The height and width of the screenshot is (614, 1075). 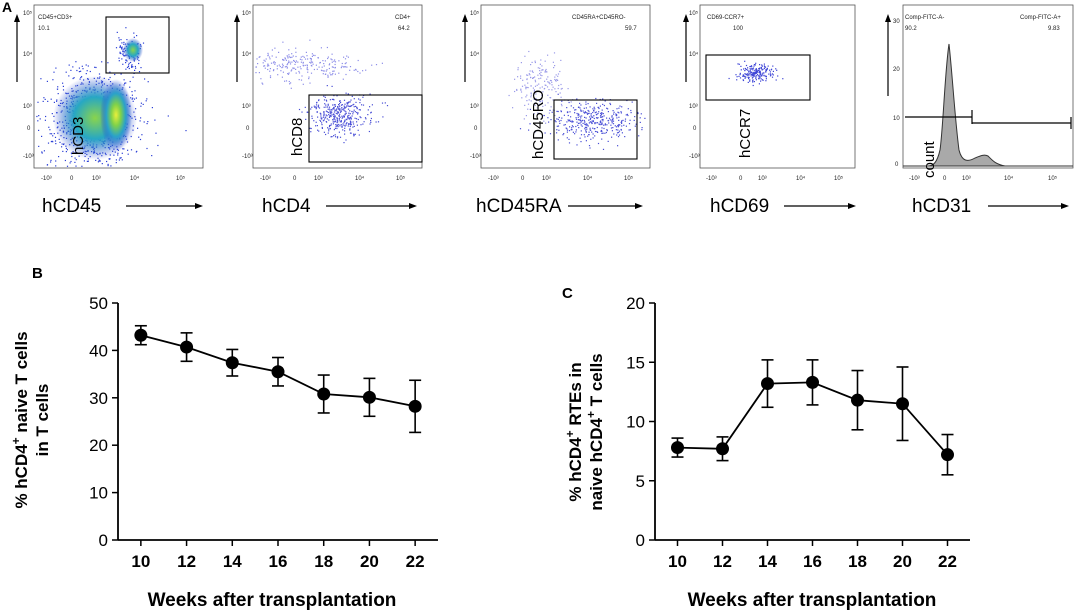 What do you see at coordinates (812, 382) in the screenshot?
I see `data-point` at bounding box center [812, 382].